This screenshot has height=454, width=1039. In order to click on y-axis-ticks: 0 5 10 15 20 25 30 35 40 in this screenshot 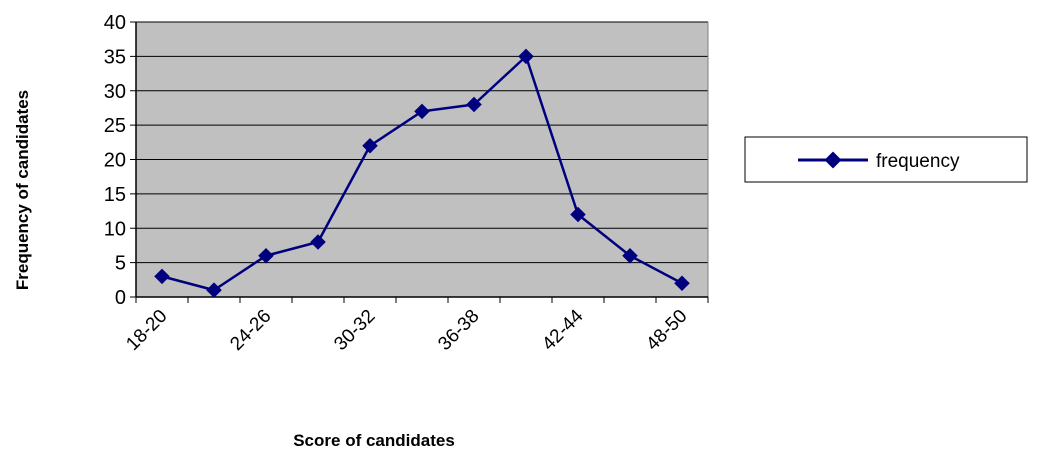, I will do `click(120, 160)`.